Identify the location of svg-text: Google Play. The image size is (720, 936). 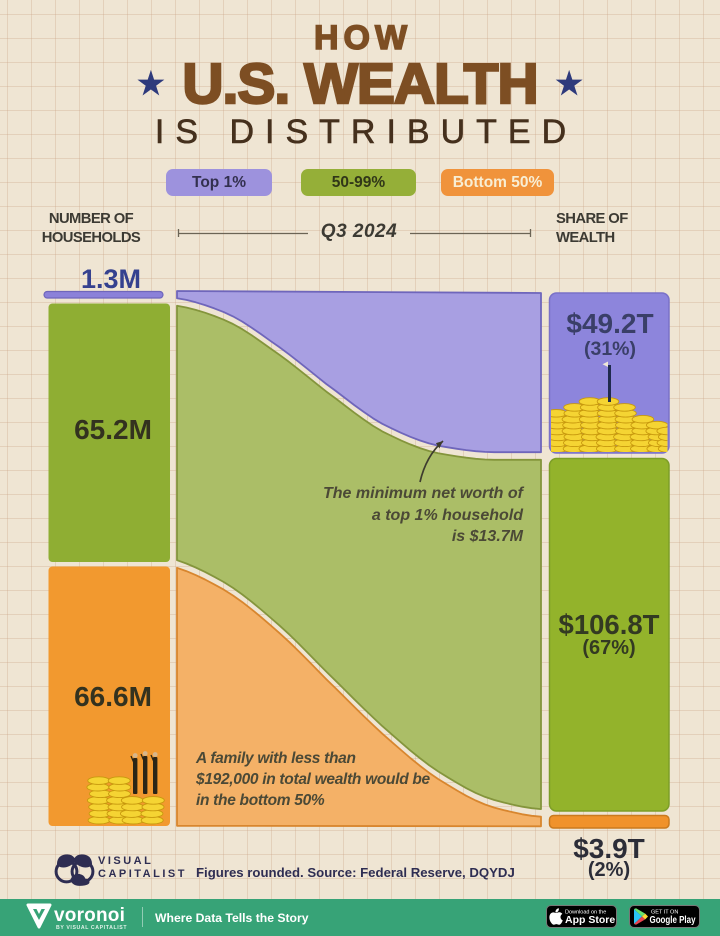
(673, 920).